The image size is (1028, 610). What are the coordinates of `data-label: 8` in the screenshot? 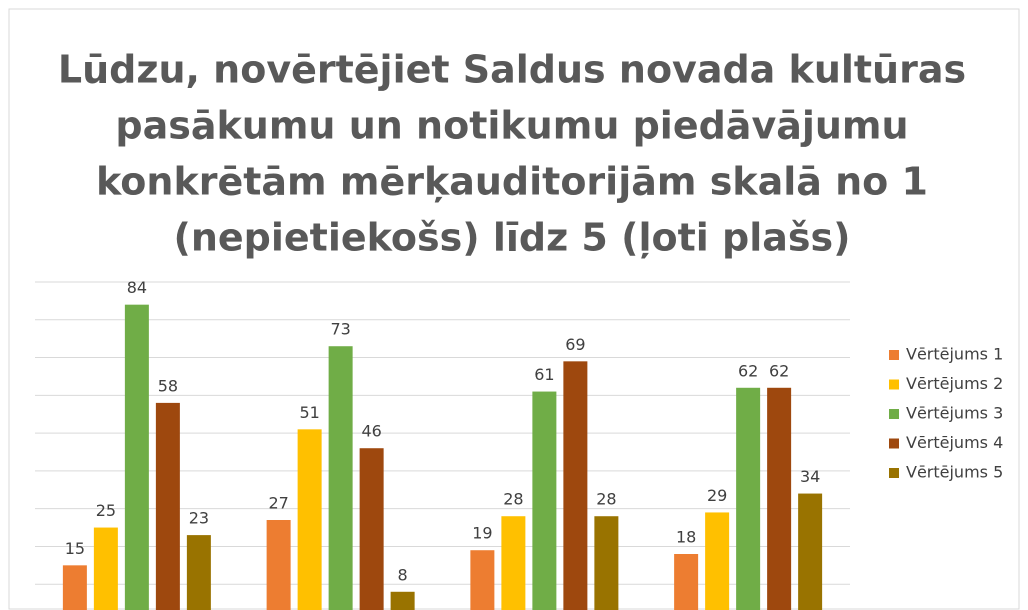 It's located at (403, 574).